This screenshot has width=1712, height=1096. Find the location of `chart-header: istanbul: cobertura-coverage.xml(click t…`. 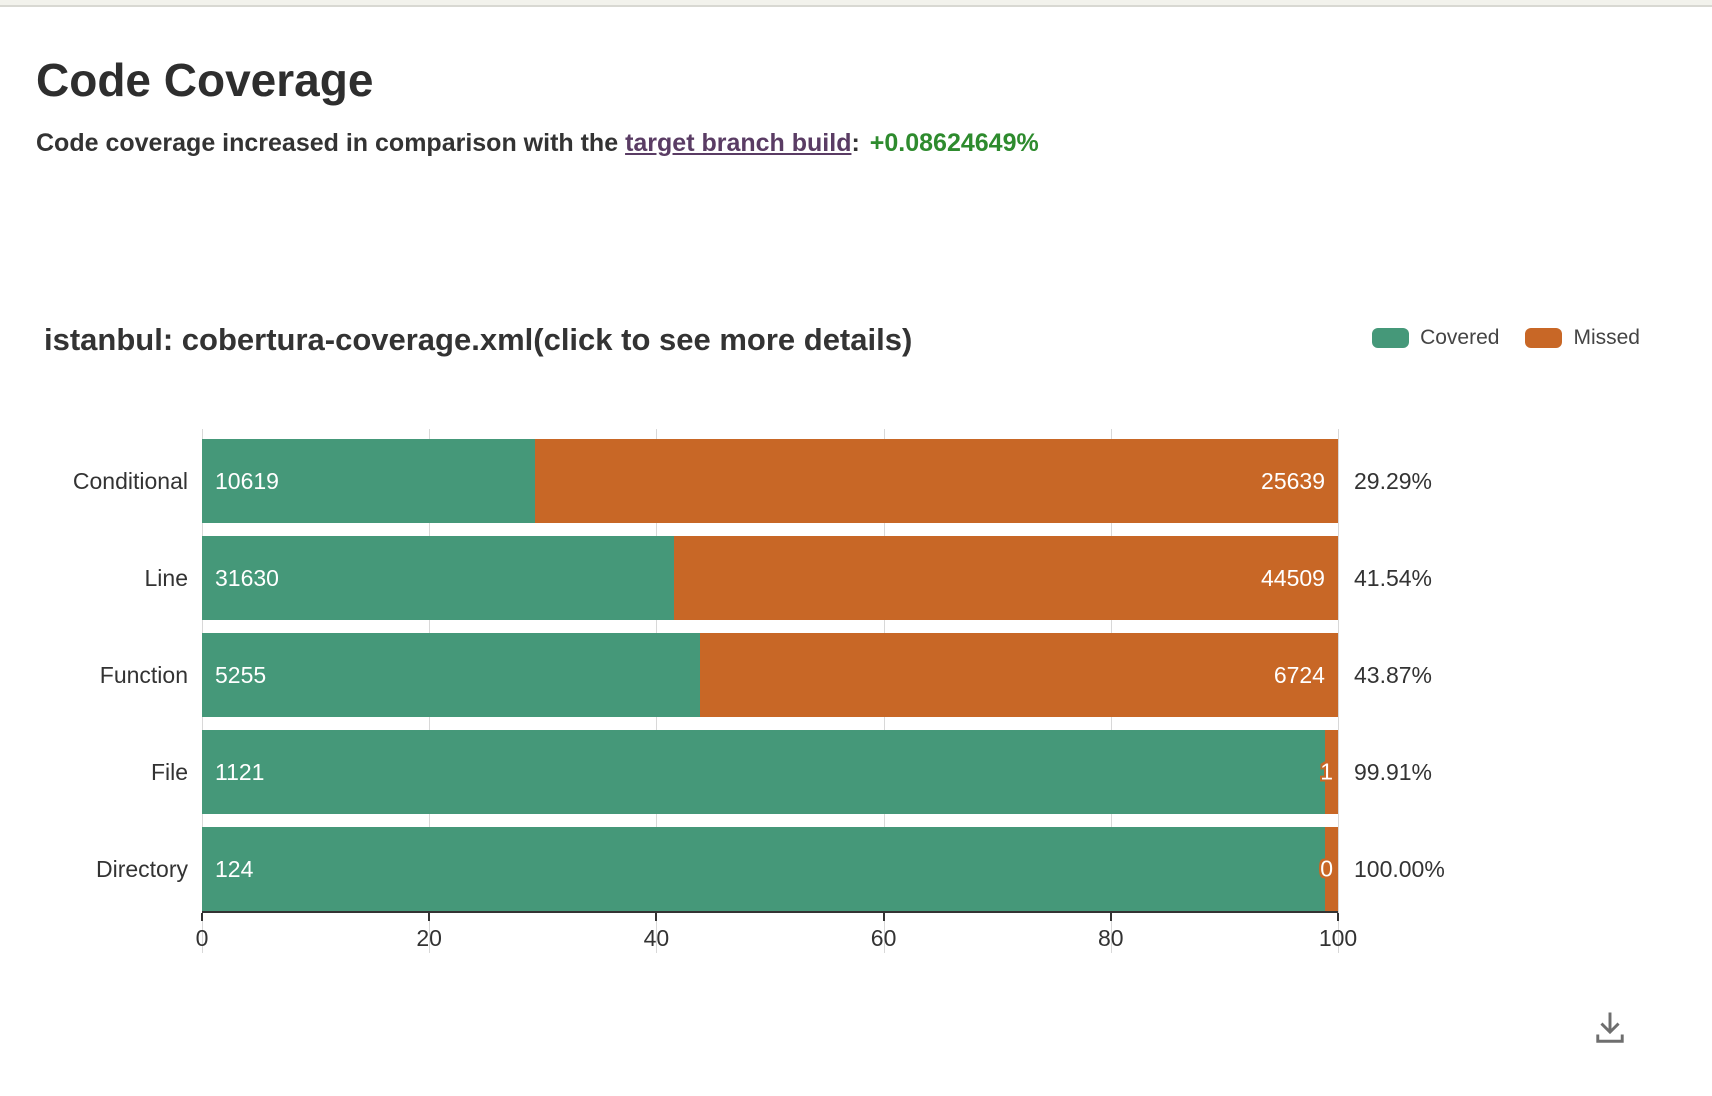

chart-header: istanbul: cobertura-coverage.xml(click t… is located at coordinates (878, 342).